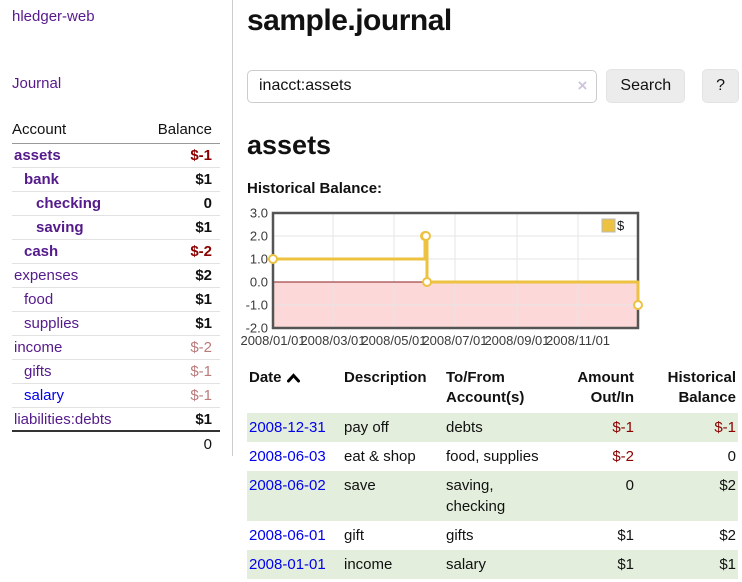  I want to click on accounts-header-account: Account, so click(39, 129).